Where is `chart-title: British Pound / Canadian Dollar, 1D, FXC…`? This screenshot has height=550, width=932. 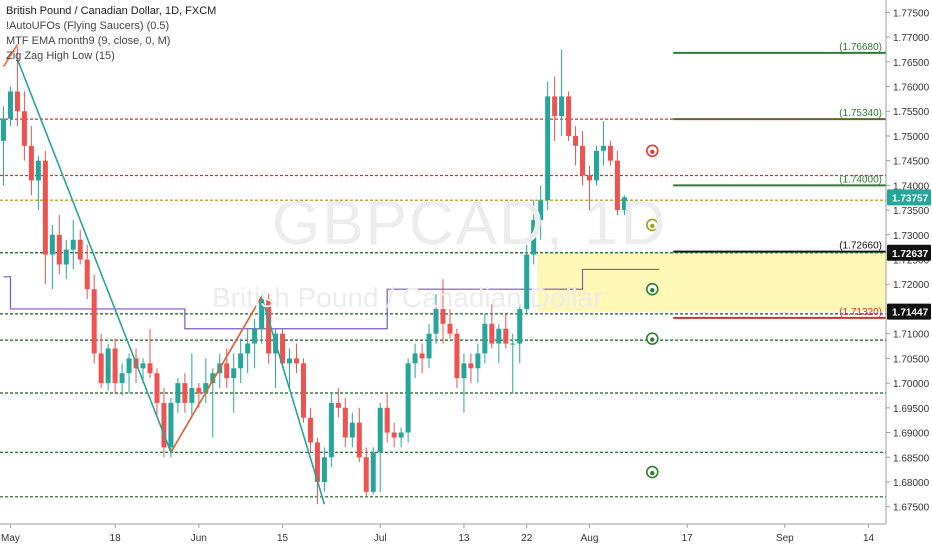 chart-title: British Pound / Canadian Dollar, 1D, FXC… is located at coordinates (111, 11).